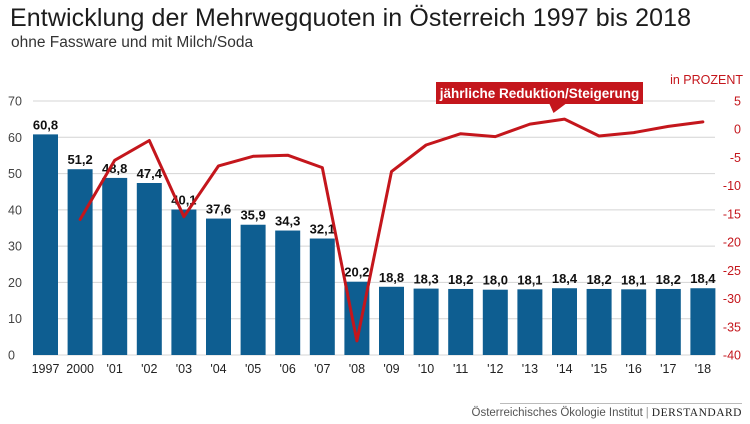 This screenshot has height=424, width=750. Describe the element at coordinates (15, 210) in the screenshot. I see `left-y-tick-label: 40` at that location.